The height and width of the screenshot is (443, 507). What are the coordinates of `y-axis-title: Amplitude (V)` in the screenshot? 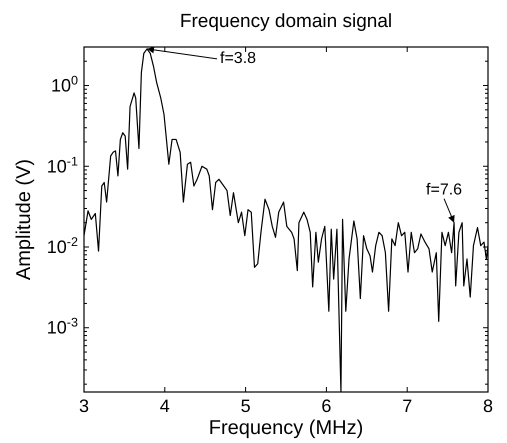 It's located at (24, 219).